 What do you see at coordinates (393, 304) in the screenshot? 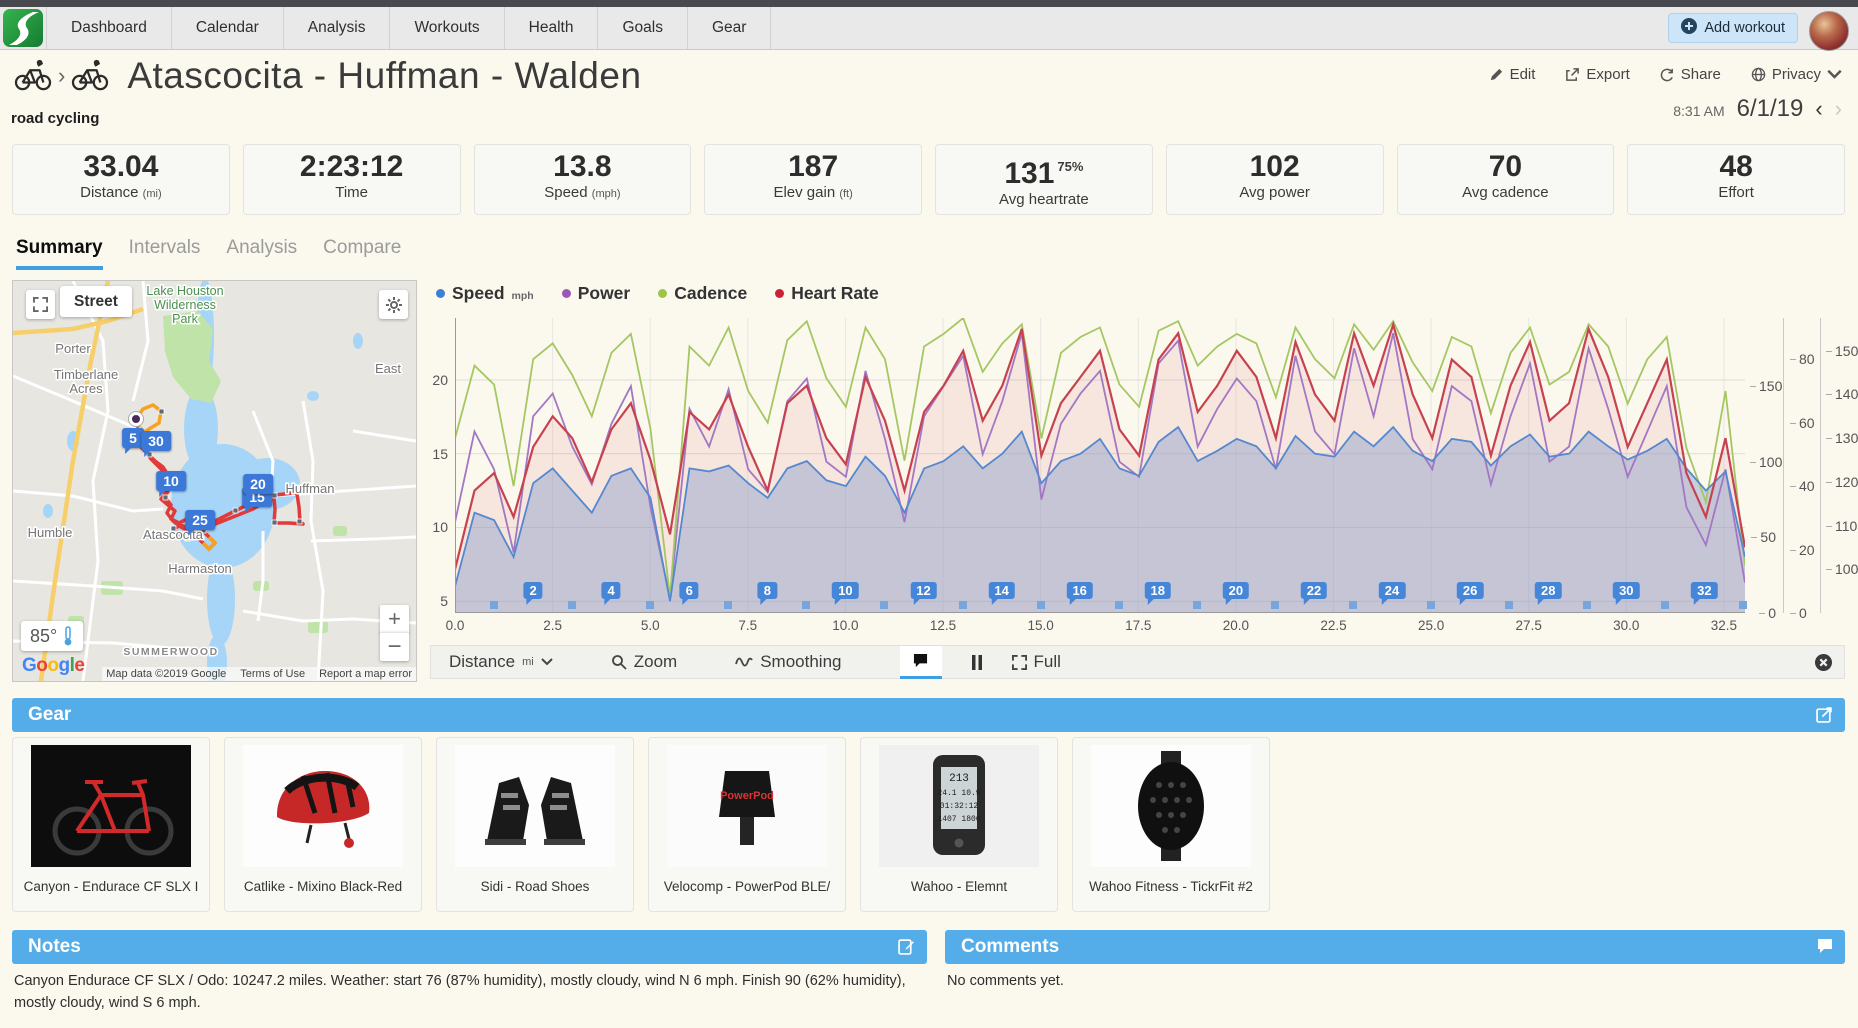
I see `map-settings-button` at bounding box center [393, 304].